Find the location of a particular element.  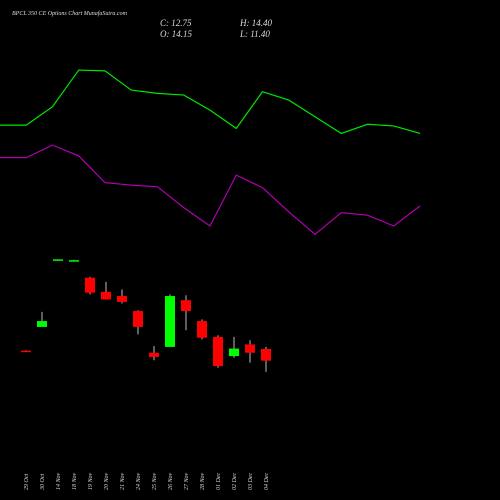

high-label: H: 14.40 is located at coordinates (255, 23).